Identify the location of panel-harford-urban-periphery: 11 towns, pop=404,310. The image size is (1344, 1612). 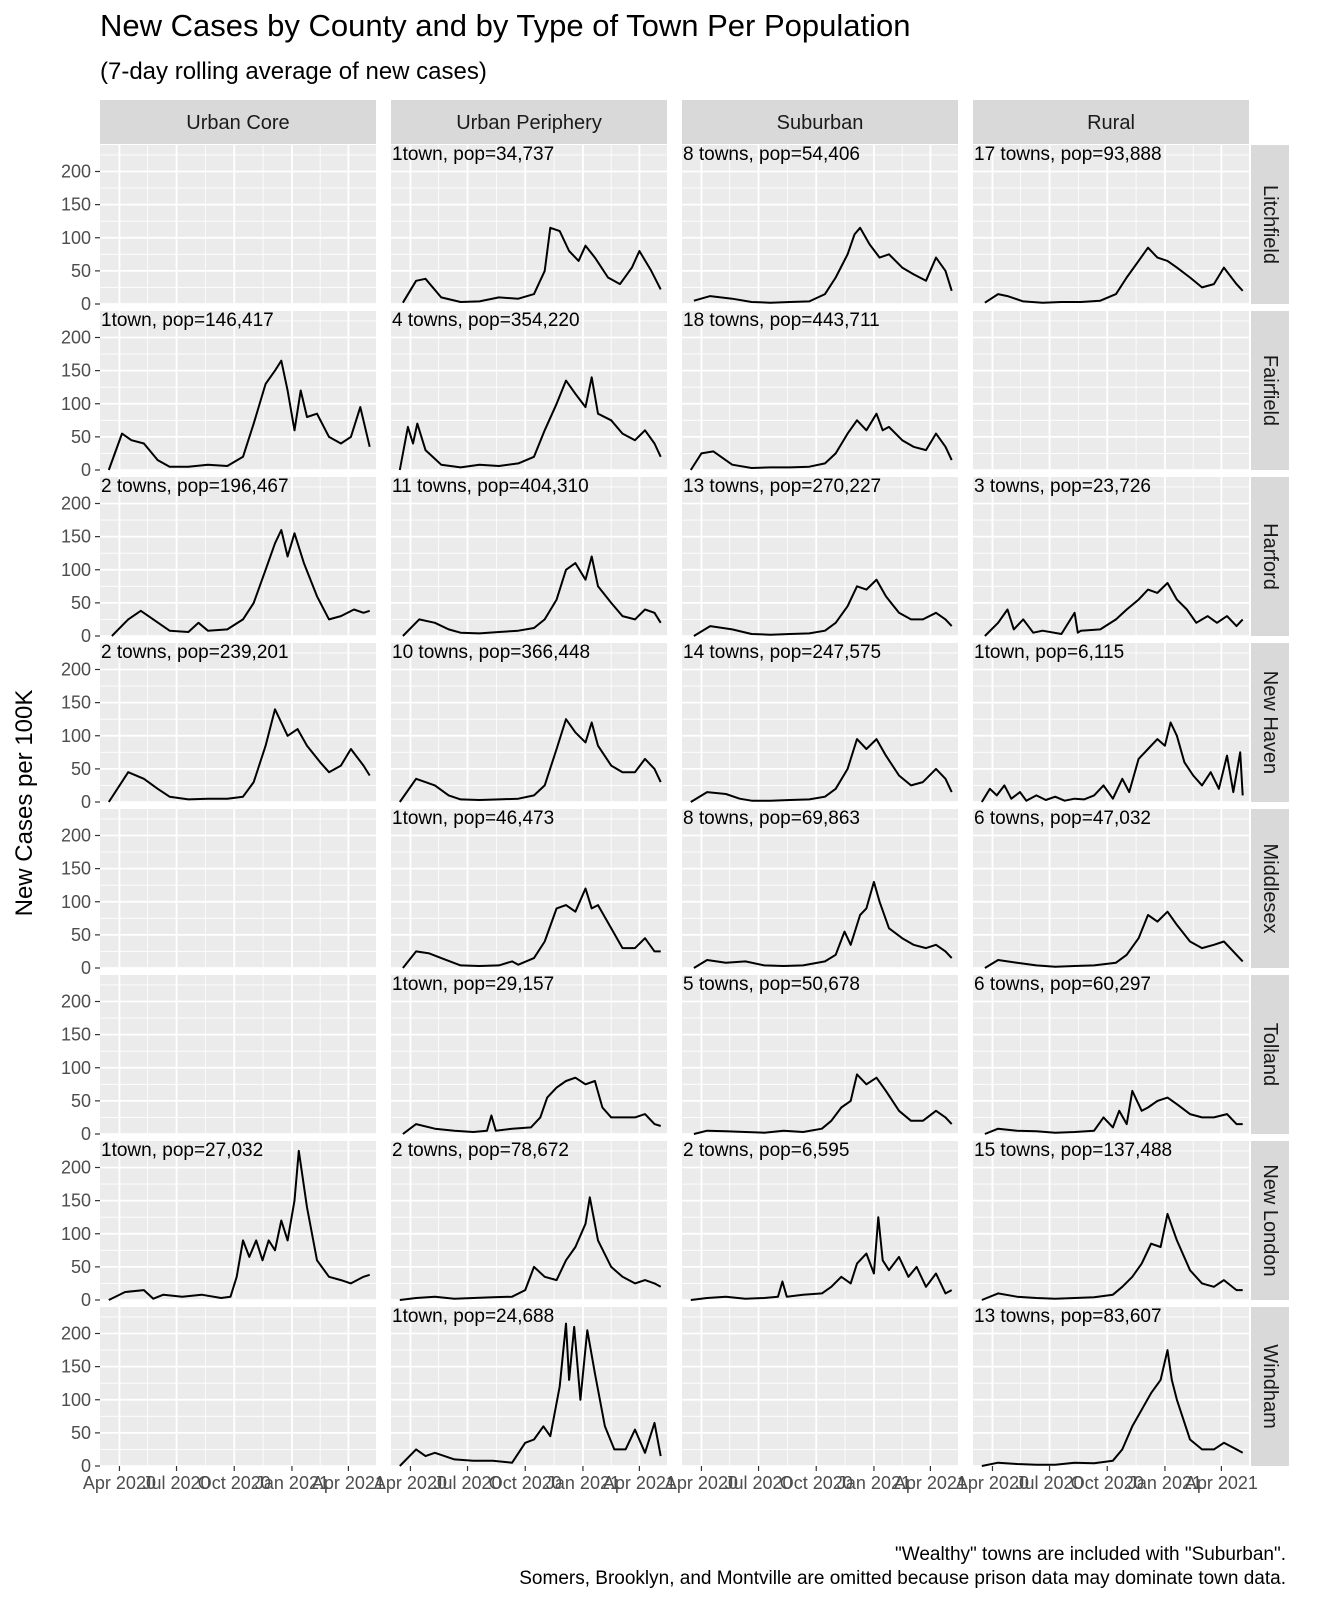
(529, 556).